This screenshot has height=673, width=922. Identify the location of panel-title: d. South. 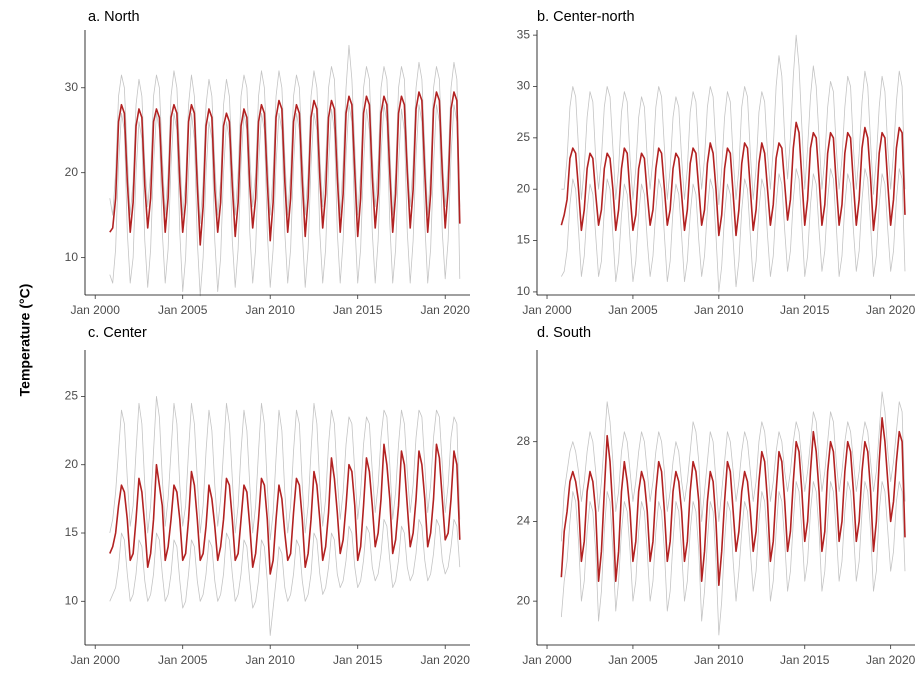
(564, 333).